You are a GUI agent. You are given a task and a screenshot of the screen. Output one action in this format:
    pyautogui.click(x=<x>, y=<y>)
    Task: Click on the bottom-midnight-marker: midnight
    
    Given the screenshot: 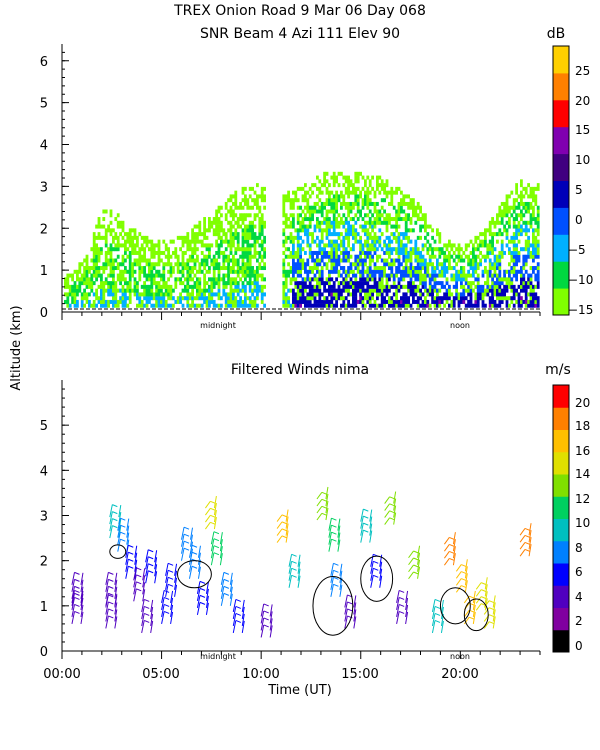 What is the action you would take?
    pyautogui.click(x=218, y=656)
    